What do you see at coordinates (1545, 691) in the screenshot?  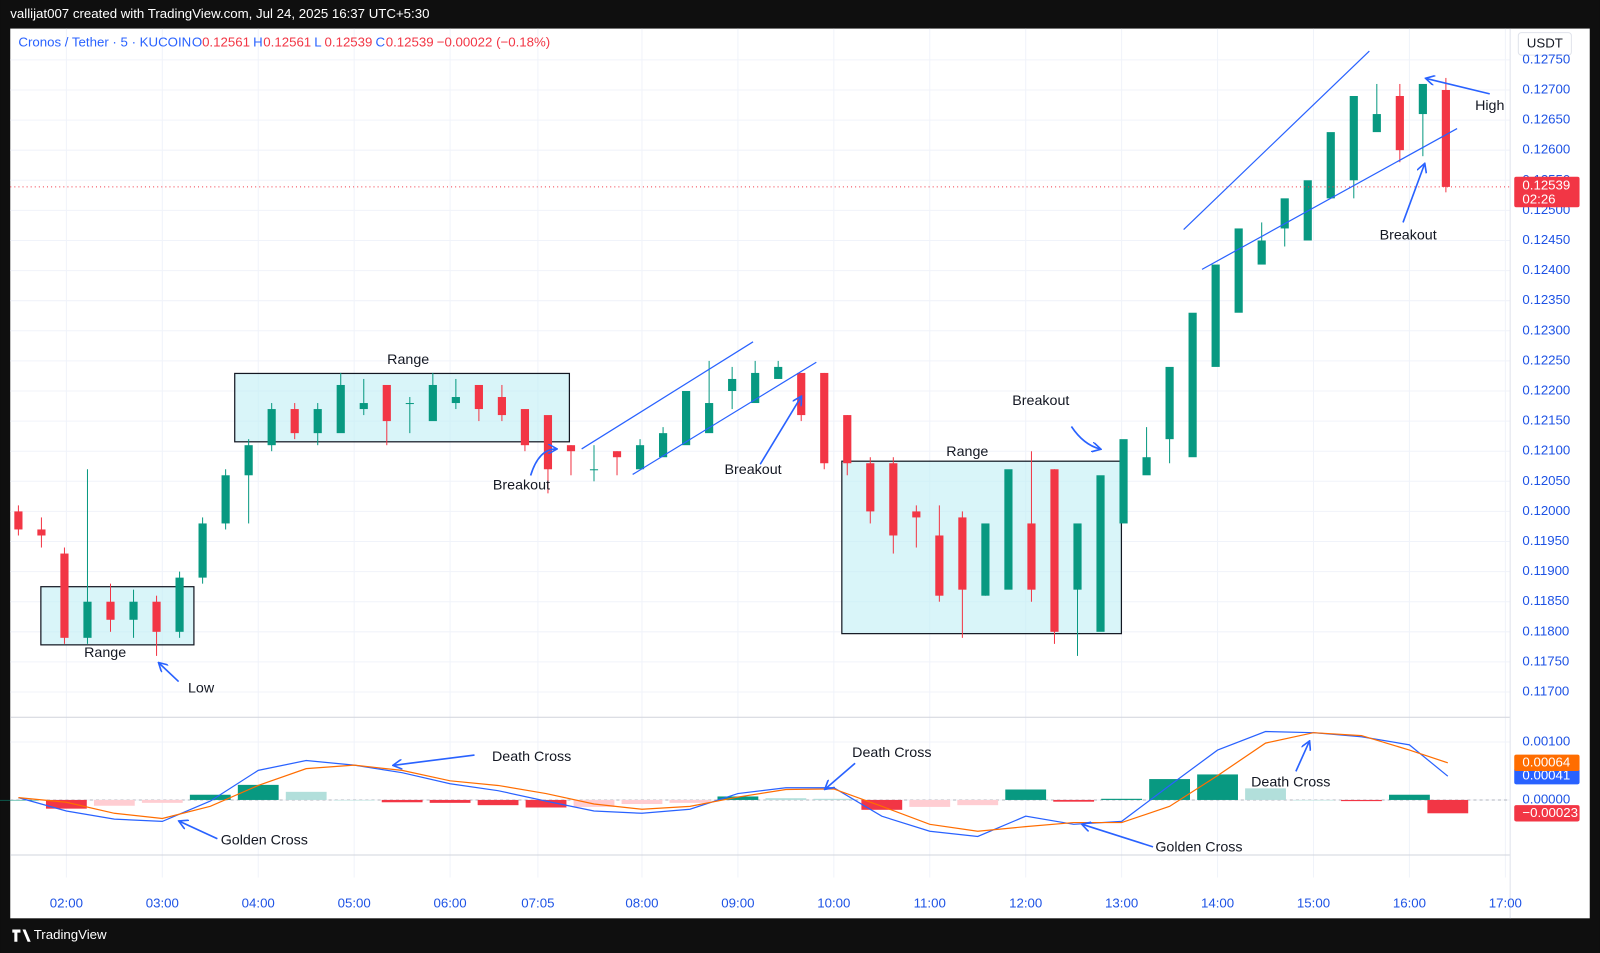 I see `y-tick-label: 0.11700` at bounding box center [1545, 691].